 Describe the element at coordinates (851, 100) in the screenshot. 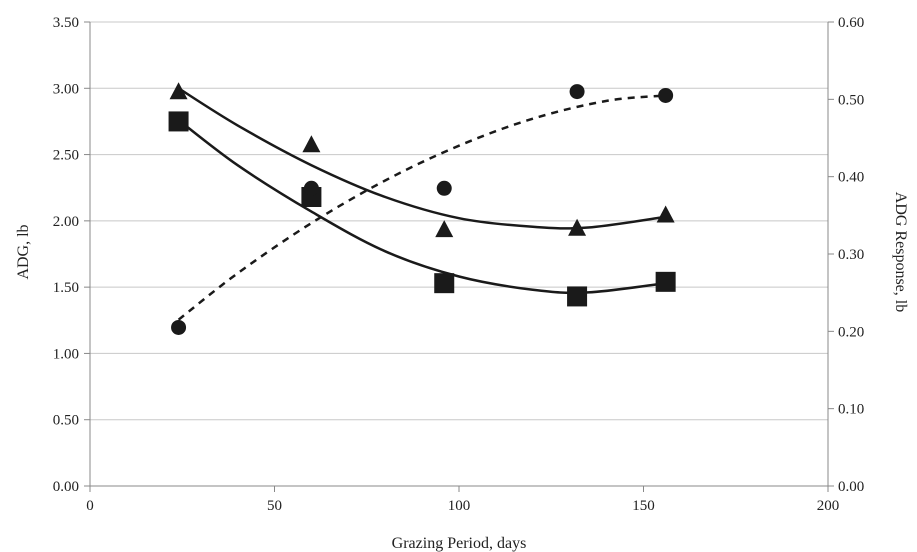

I see `y2-tick-label: 0.50` at that location.